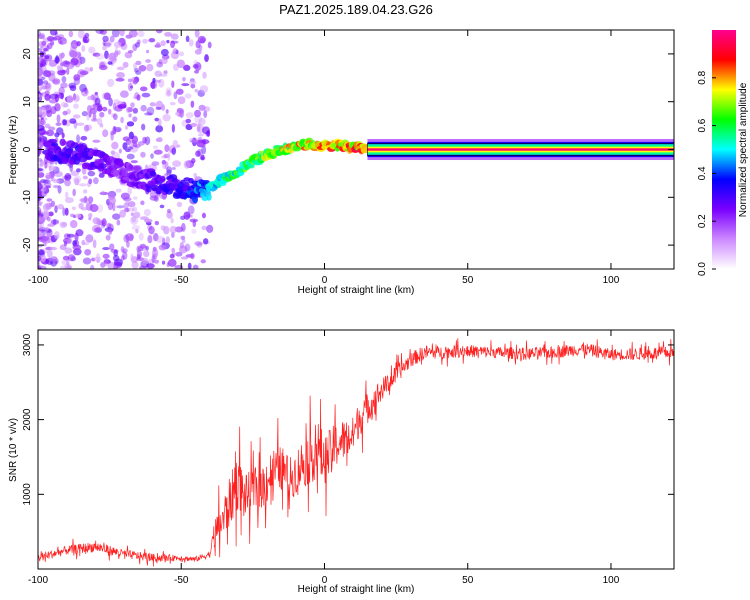 The height and width of the screenshot is (600, 750). I want to click on colorbar-tick-label: 0.2, so click(702, 221).